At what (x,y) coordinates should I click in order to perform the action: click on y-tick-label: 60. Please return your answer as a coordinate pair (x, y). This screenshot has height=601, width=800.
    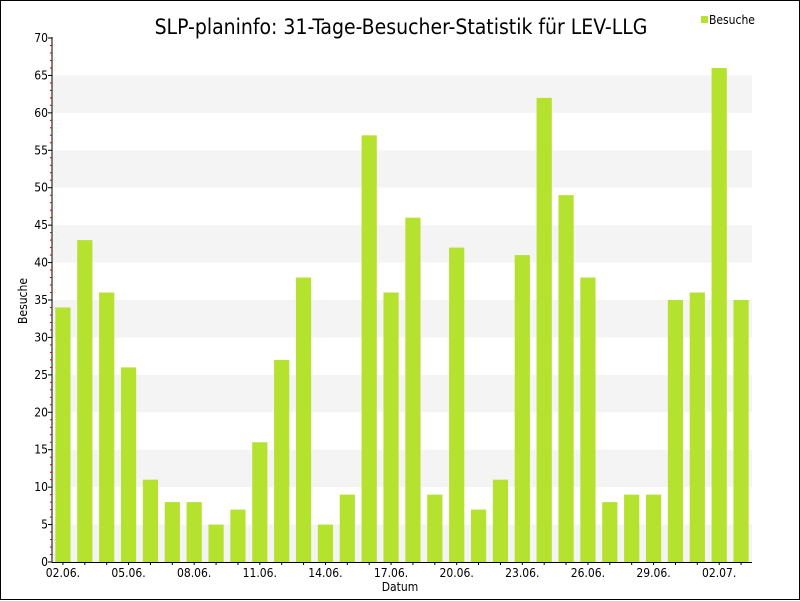
    Looking at the image, I should click on (41, 113).